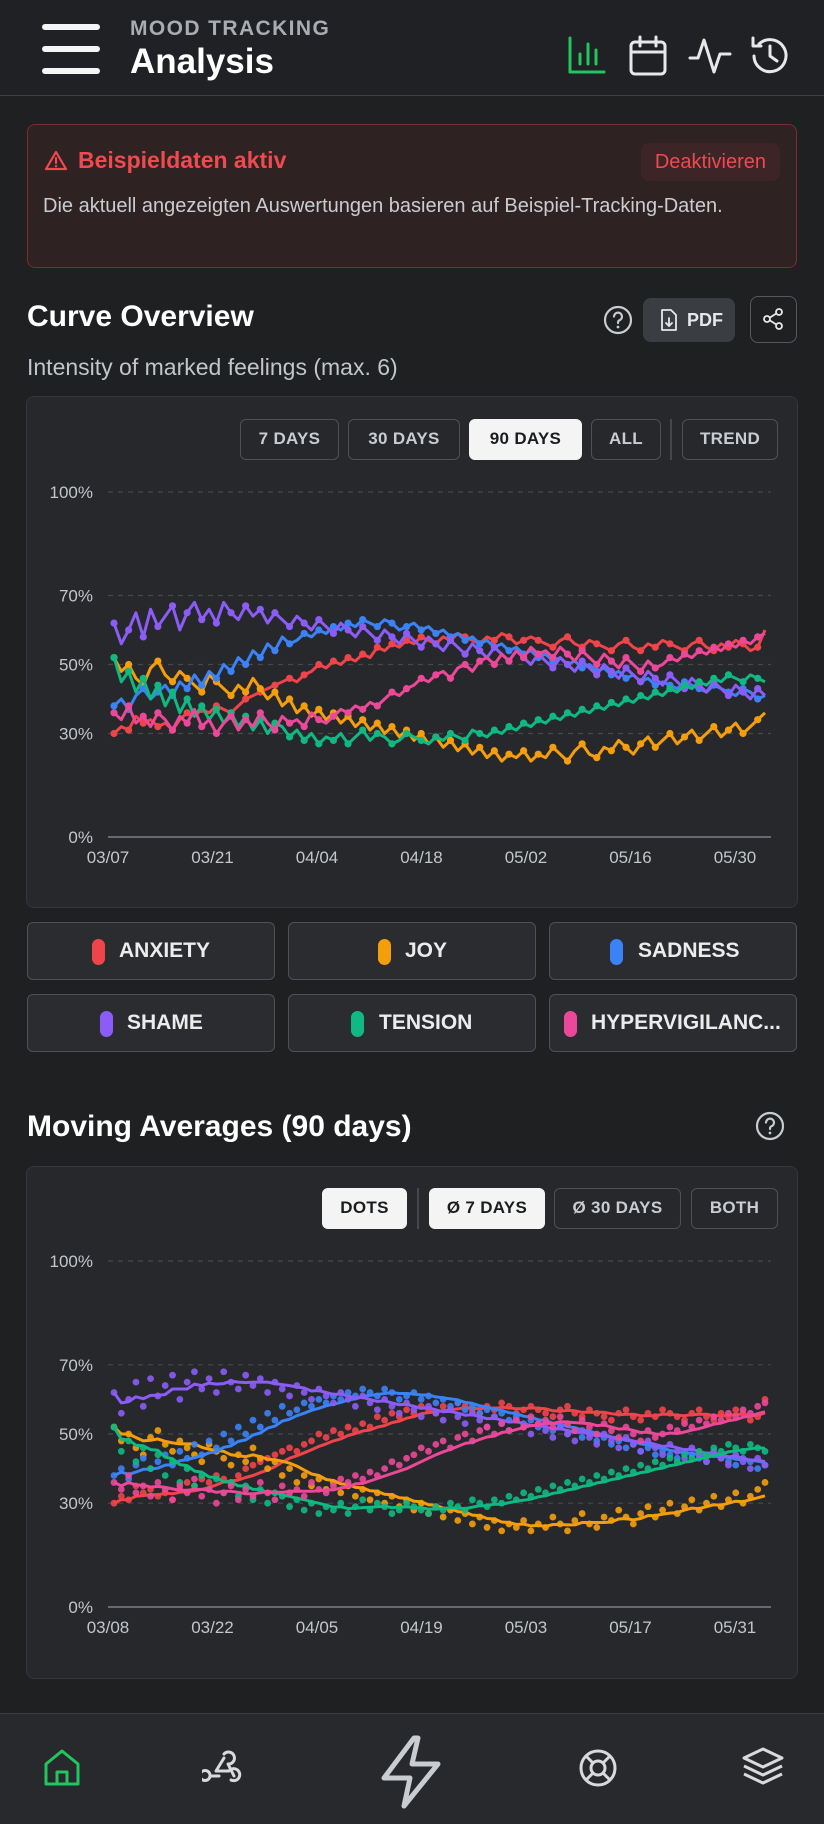  Describe the element at coordinates (770, 56) in the screenshot. I see `history-icon` at that location.